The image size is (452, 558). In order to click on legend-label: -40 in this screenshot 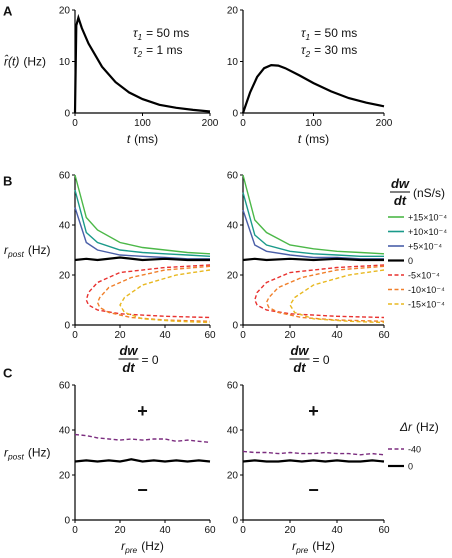, I will do `click(414, 450)`.